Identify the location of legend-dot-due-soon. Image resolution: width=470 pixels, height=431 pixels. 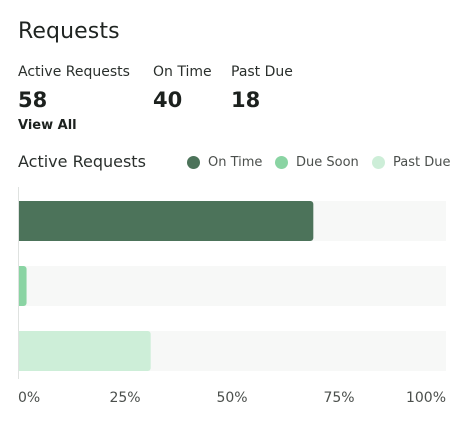
(281, 162).